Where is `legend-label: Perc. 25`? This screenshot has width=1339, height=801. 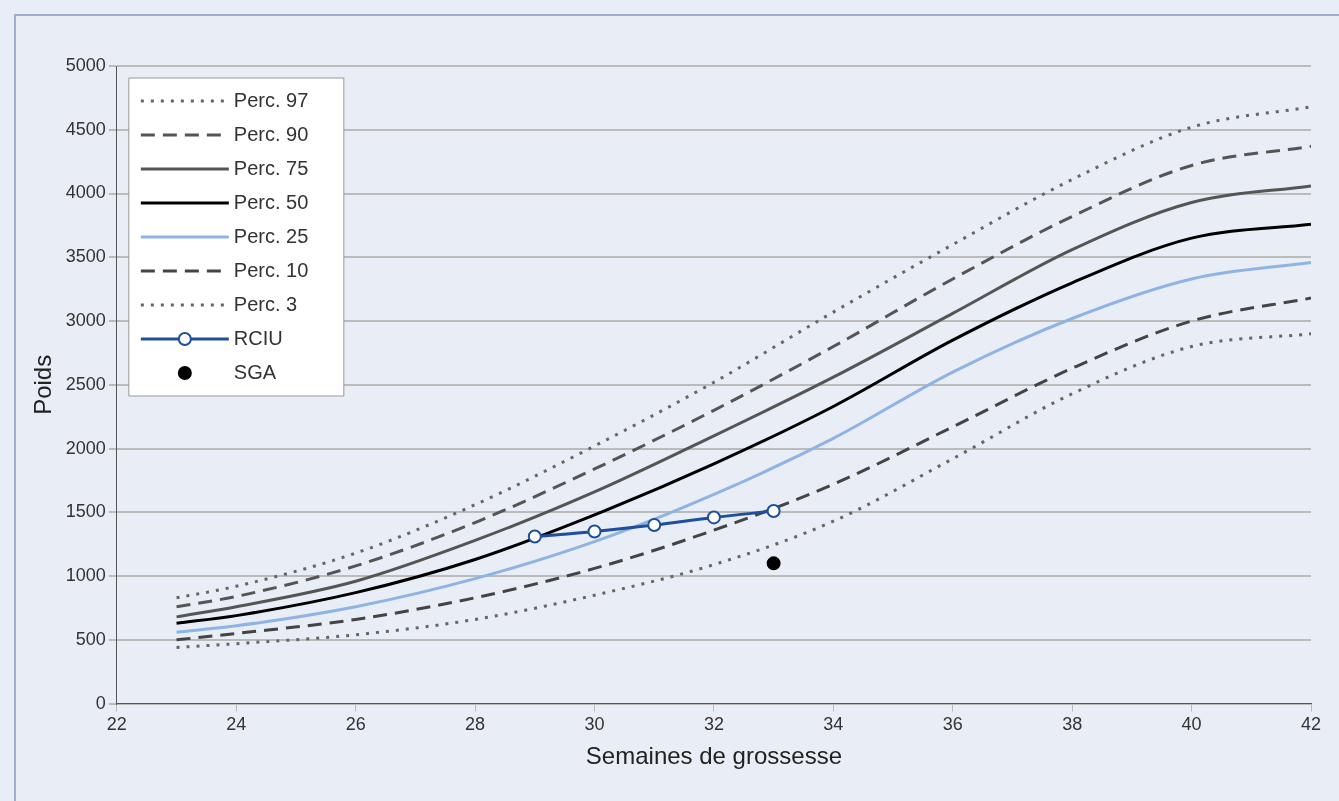 legend-label: Perc. 25 is located at coordinates (271, 235).